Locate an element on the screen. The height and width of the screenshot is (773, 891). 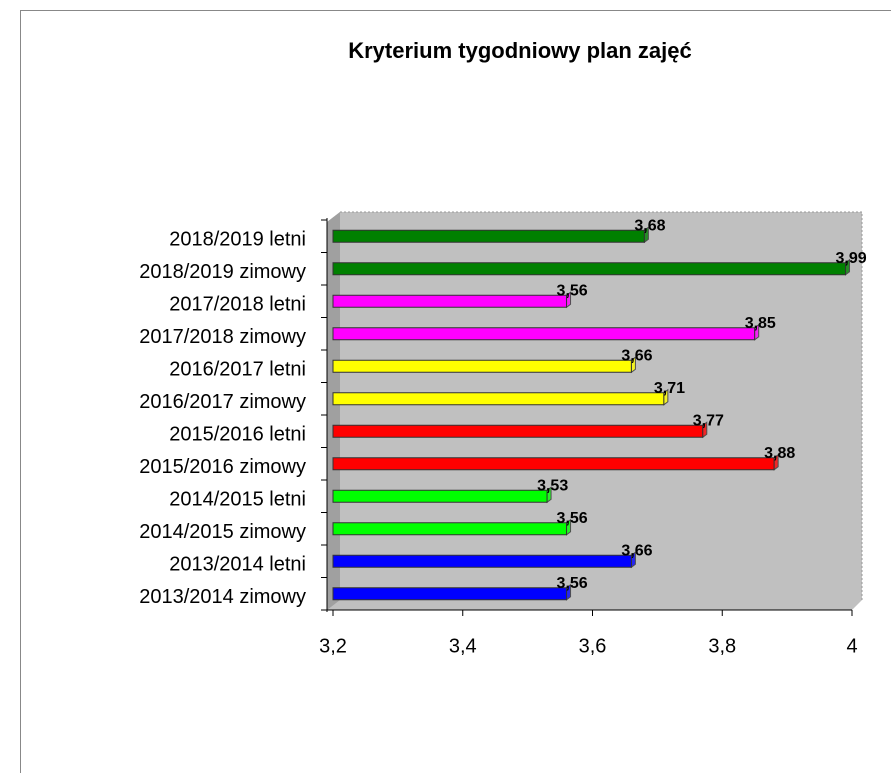
x-tick-label: 4 is located at coordinates (851, 646).